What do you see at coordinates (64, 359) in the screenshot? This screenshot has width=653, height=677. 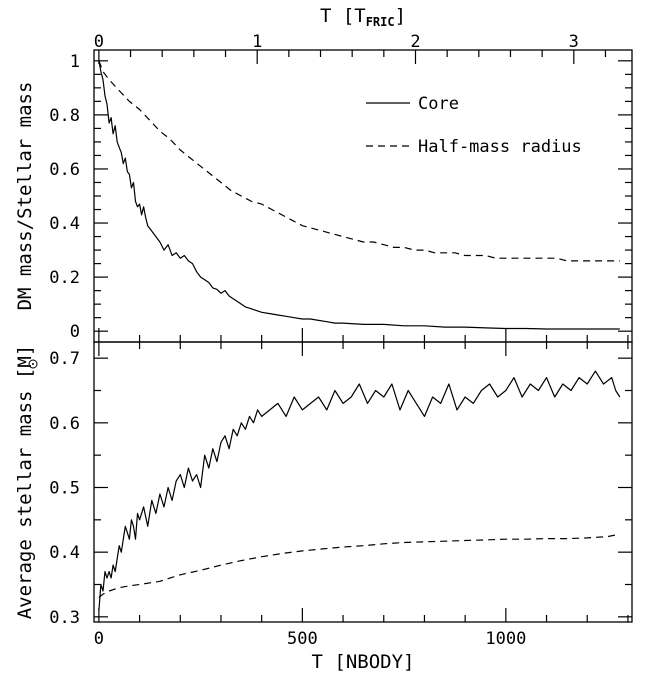 I see `bottom-y-tick-label: 0.7` at bounding box center [64, 359].